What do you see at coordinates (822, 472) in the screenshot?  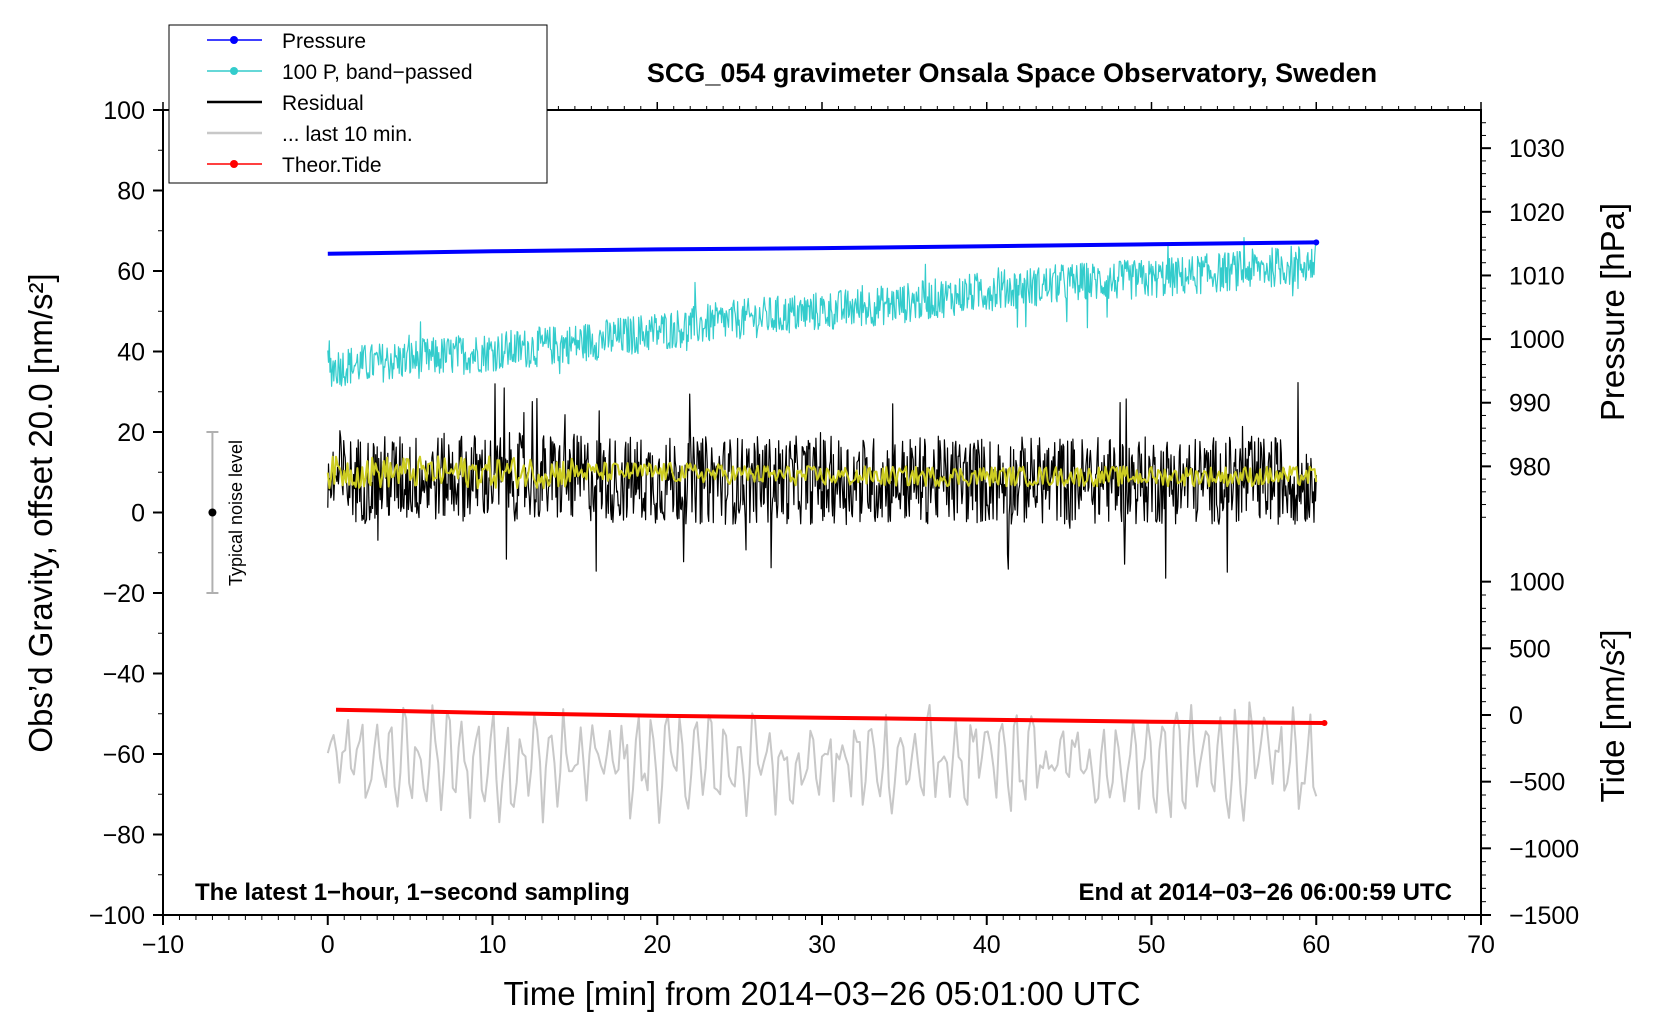 I see `series-line-smoothed-residual` at bounding box center [822, 472].